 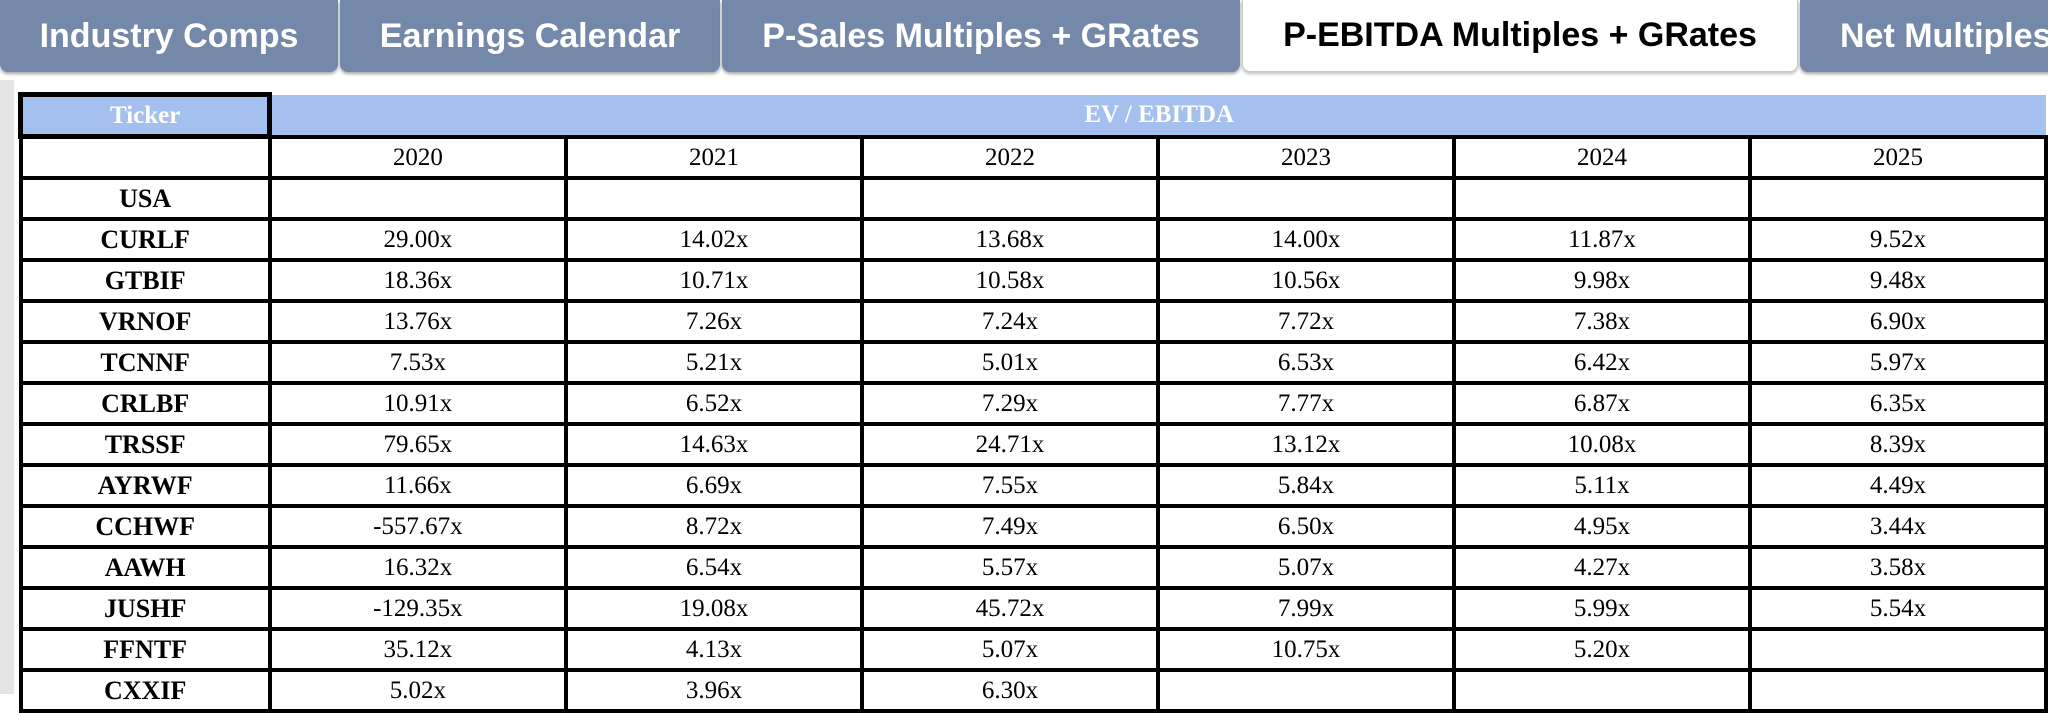 I want to click on value-cell: 4.95x, so click(x=1602, y=526).